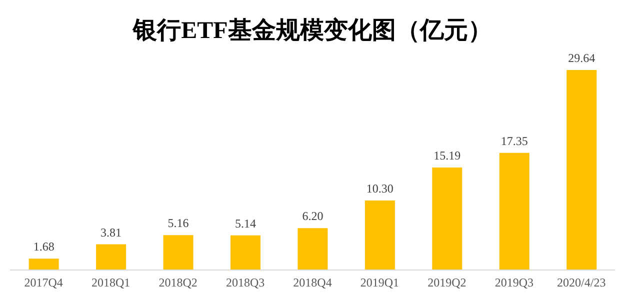  What do you see at coordinates (312, 283) in the screenshot?
I see `x-tick-label: 2018Q4` at bounding box center [312, 283].